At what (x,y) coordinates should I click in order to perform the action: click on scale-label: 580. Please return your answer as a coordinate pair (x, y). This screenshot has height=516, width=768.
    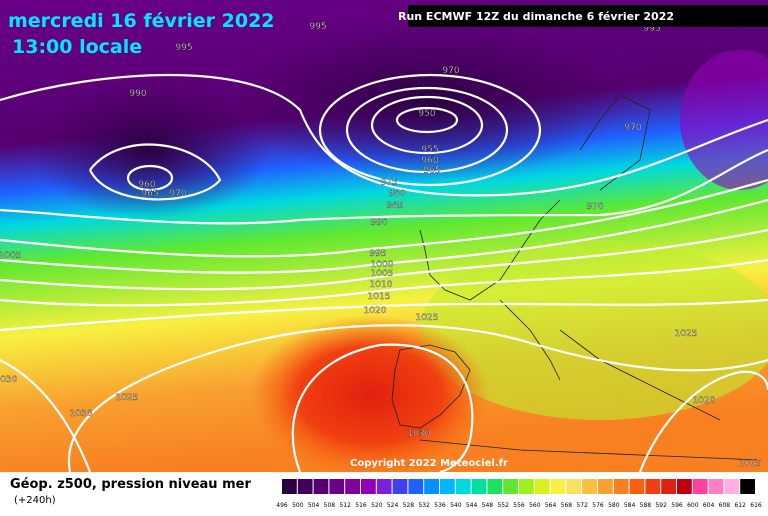
    Looking at the image, I should click on (614, 505).